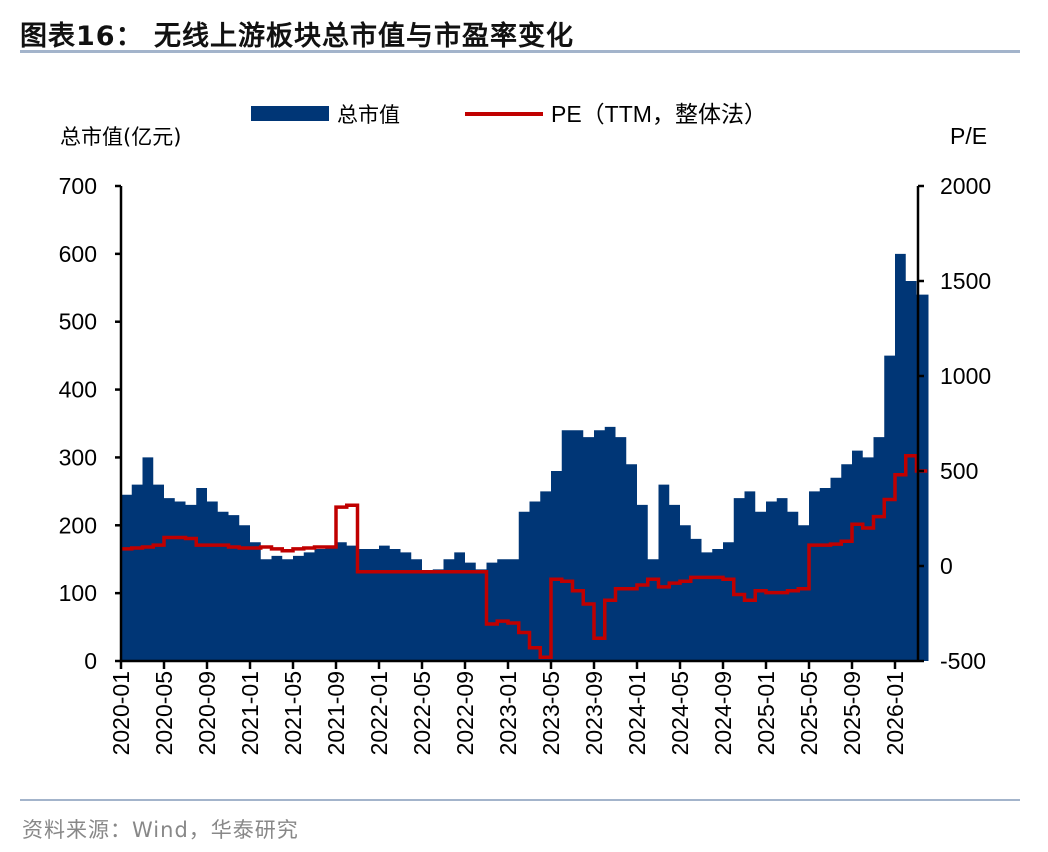  I want to click on left-tick-label: 400, so click(78, 390).